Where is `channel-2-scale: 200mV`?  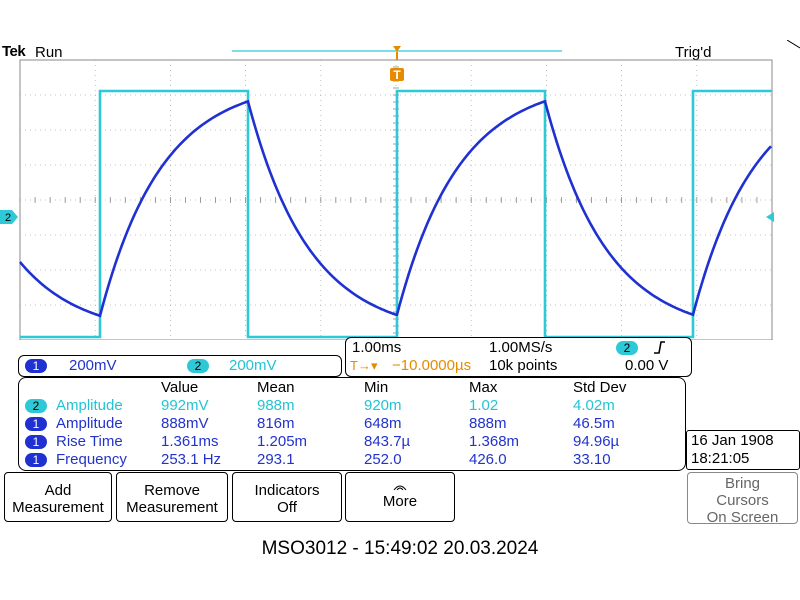
channel-2-scale: 200mV is located at coordinates (253, 365).